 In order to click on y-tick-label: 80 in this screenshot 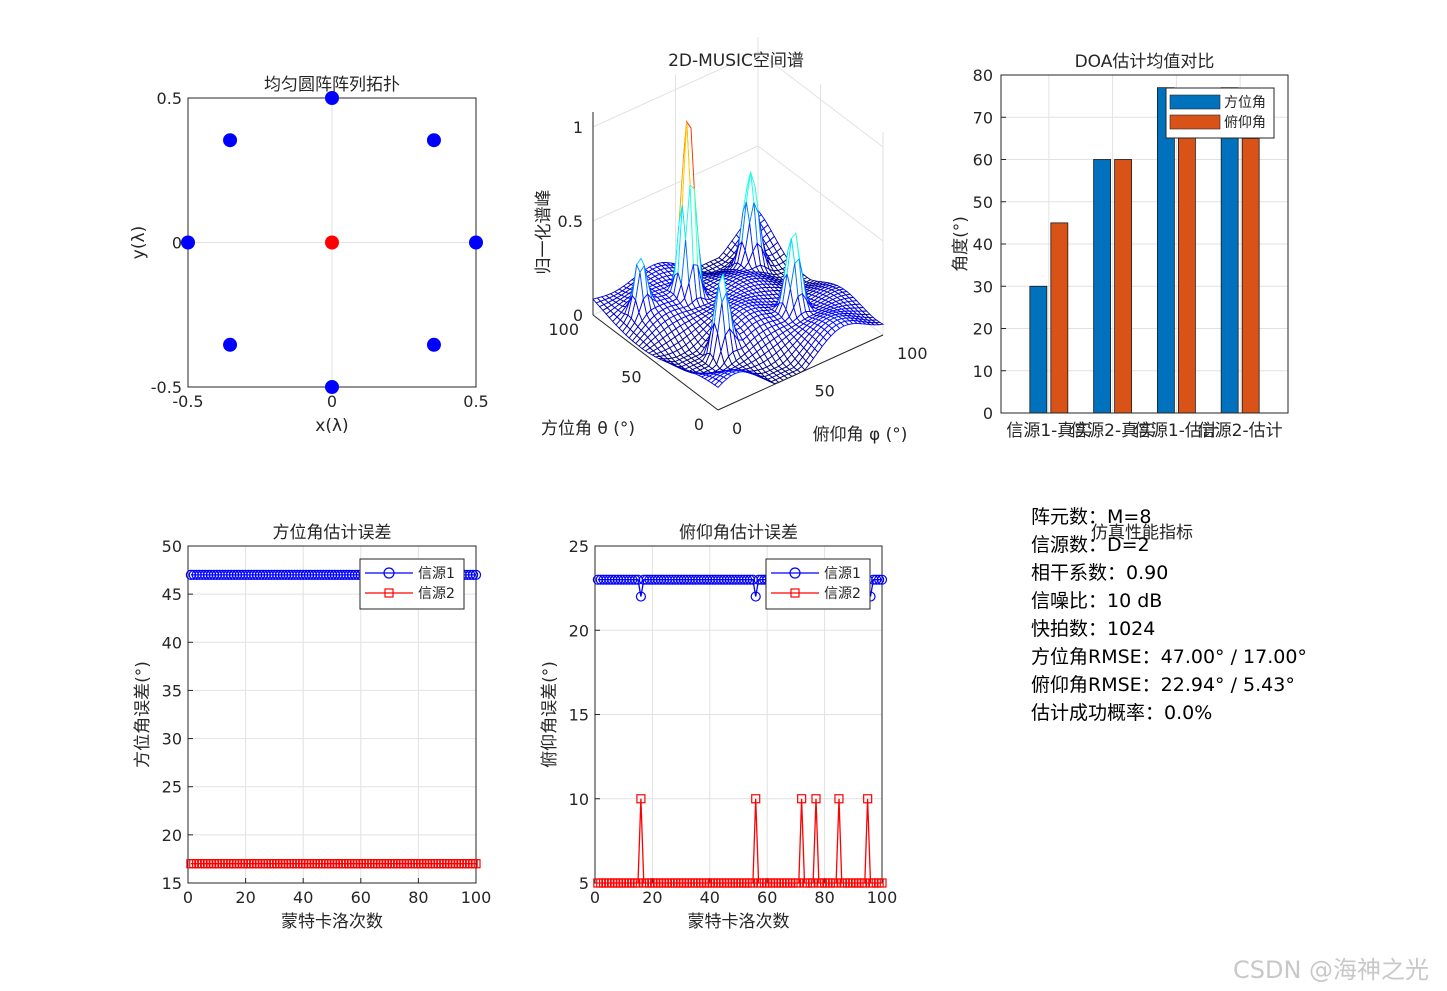, I will do `click(983, 75)`.